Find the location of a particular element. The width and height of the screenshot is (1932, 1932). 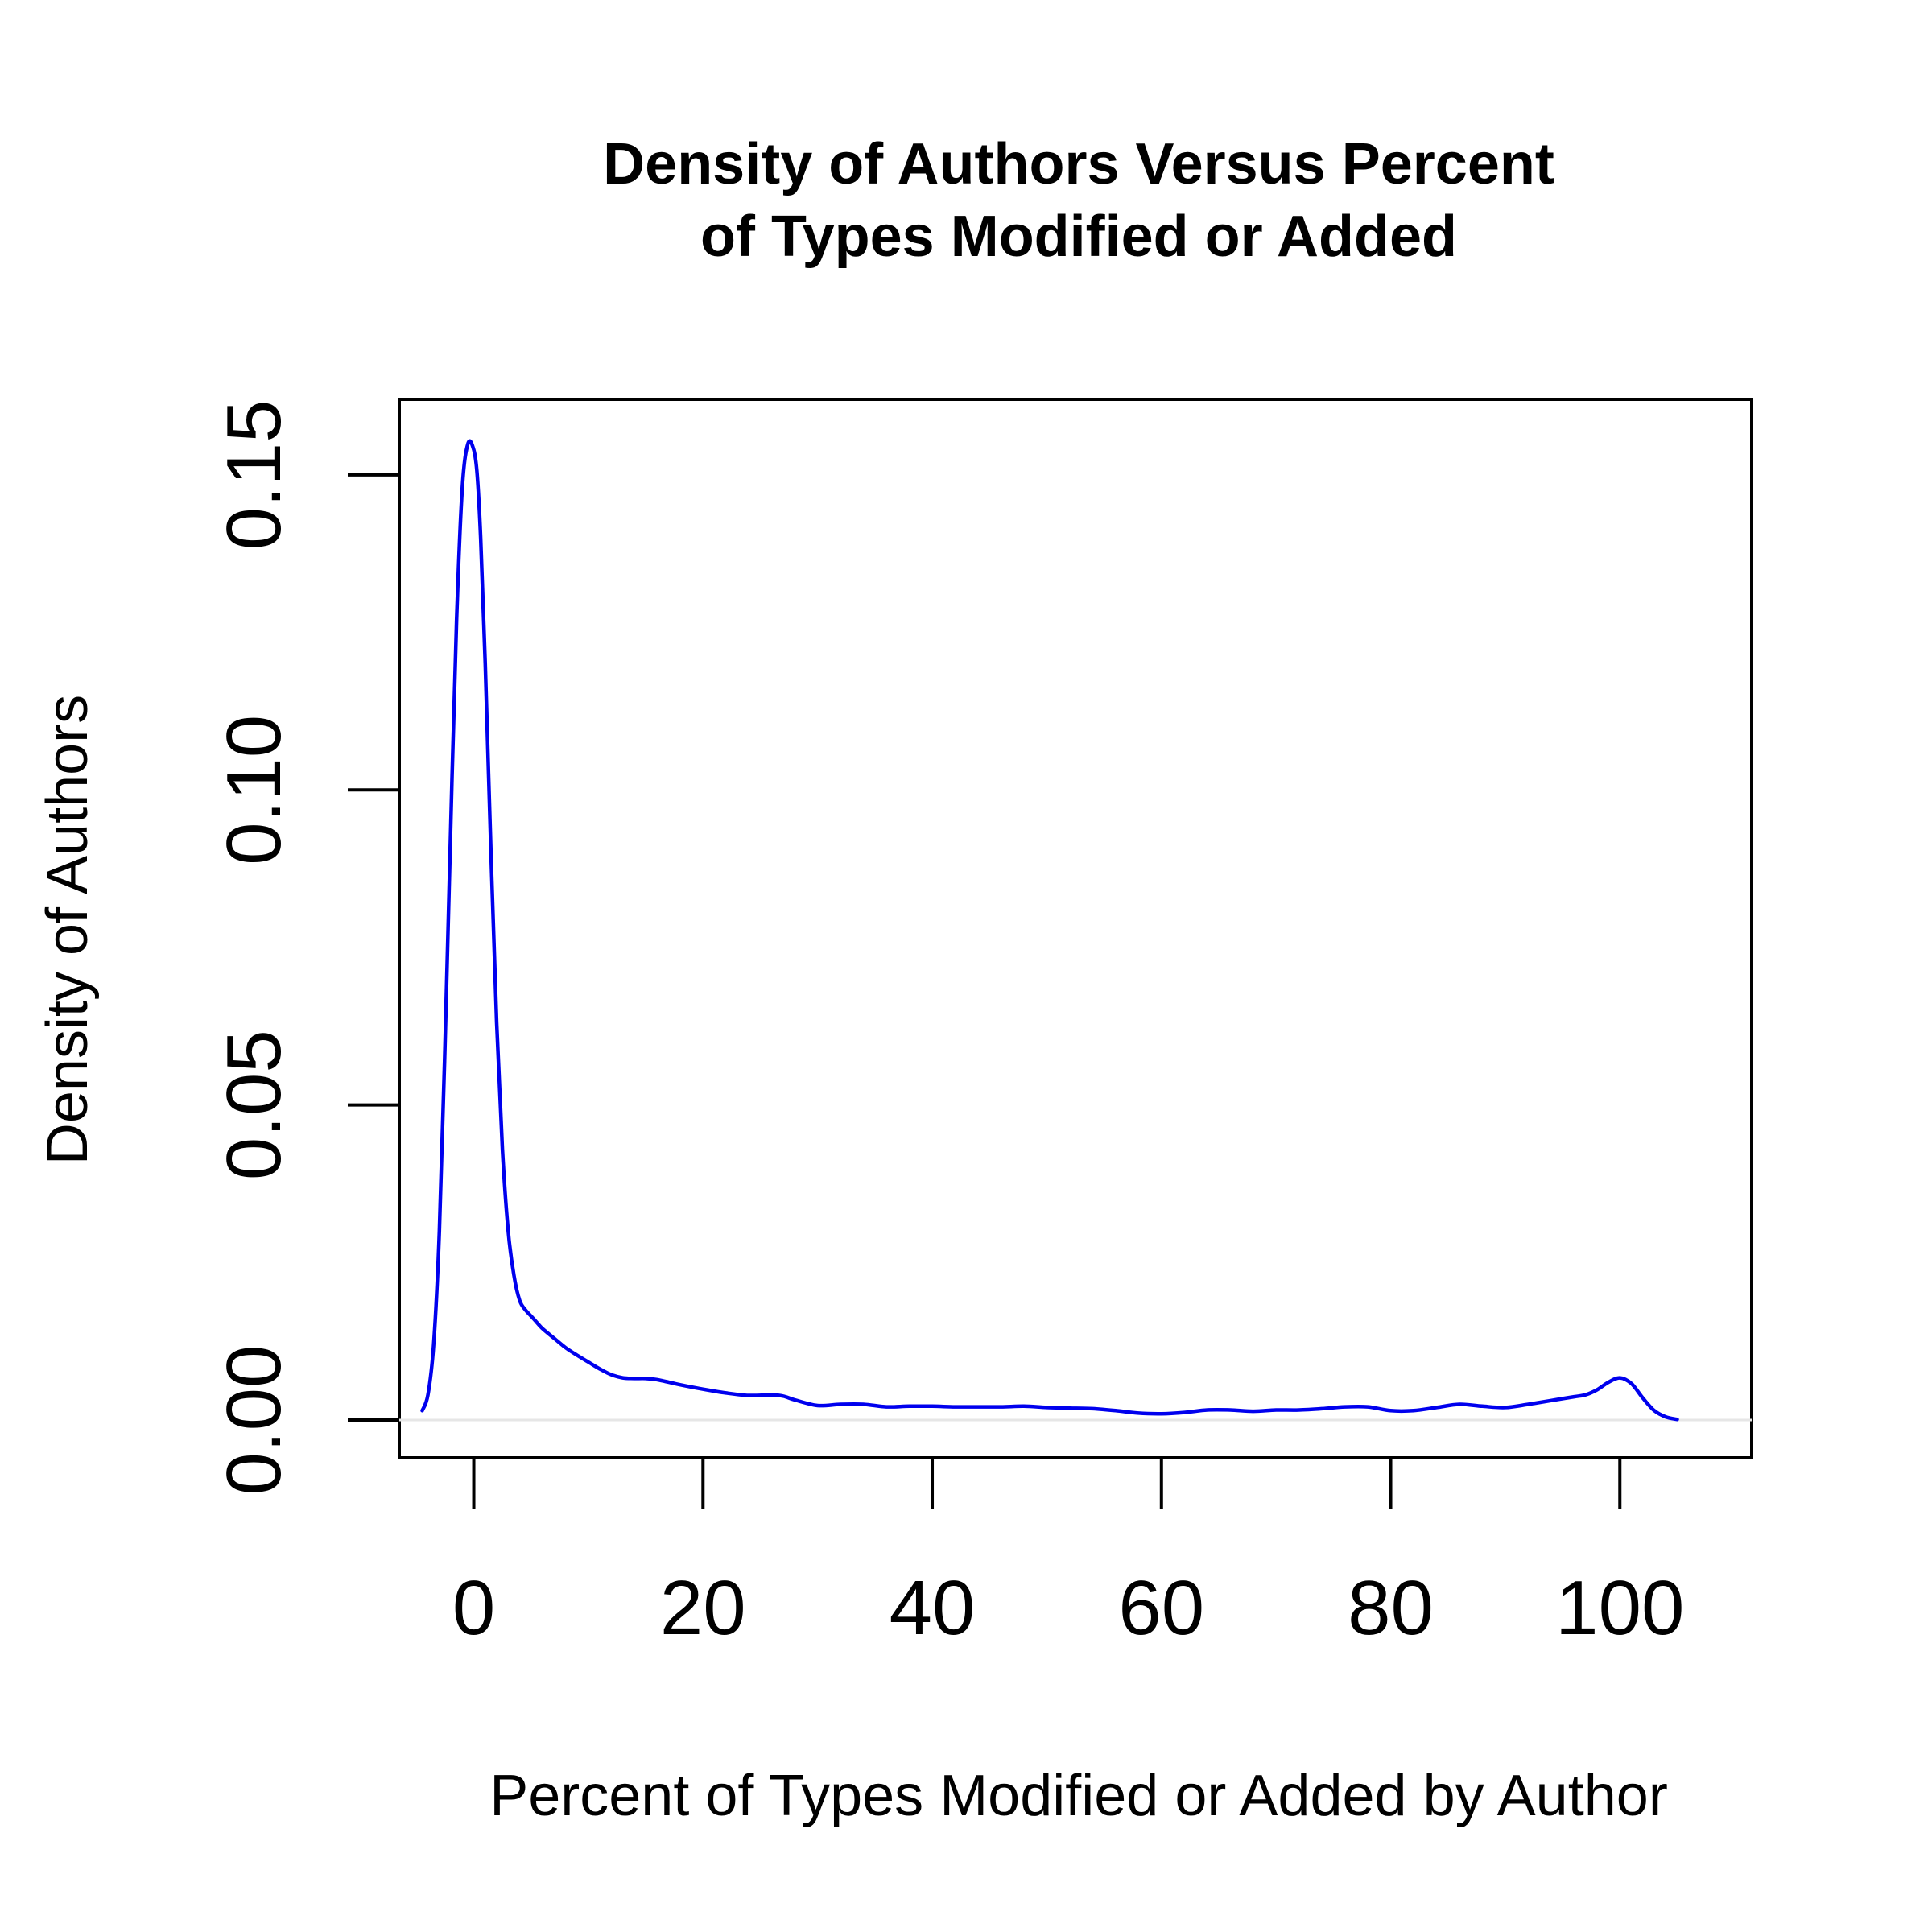

x-tick-label: 40 is located at coordinates (933, 1608).